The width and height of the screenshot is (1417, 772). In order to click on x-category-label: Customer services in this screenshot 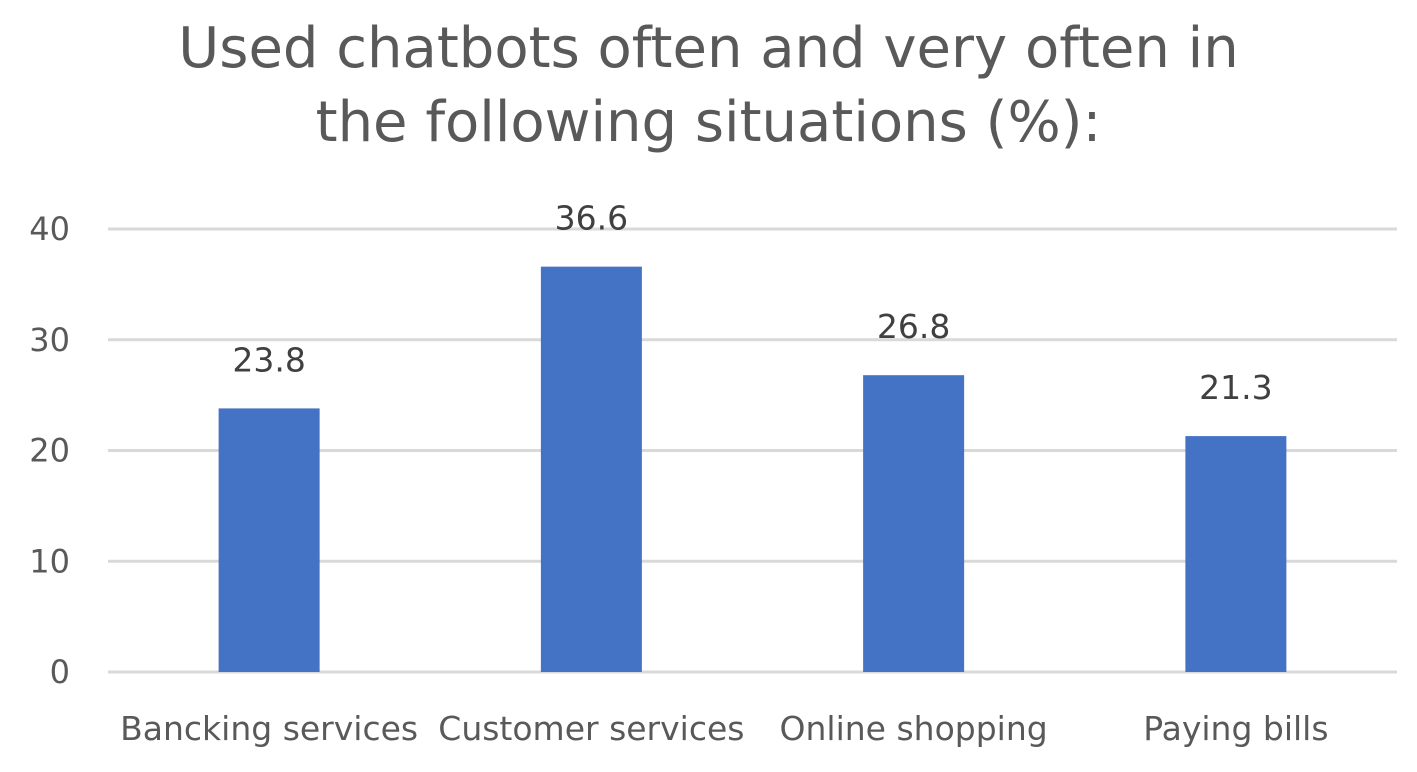, I will do `click(591, 728)`.